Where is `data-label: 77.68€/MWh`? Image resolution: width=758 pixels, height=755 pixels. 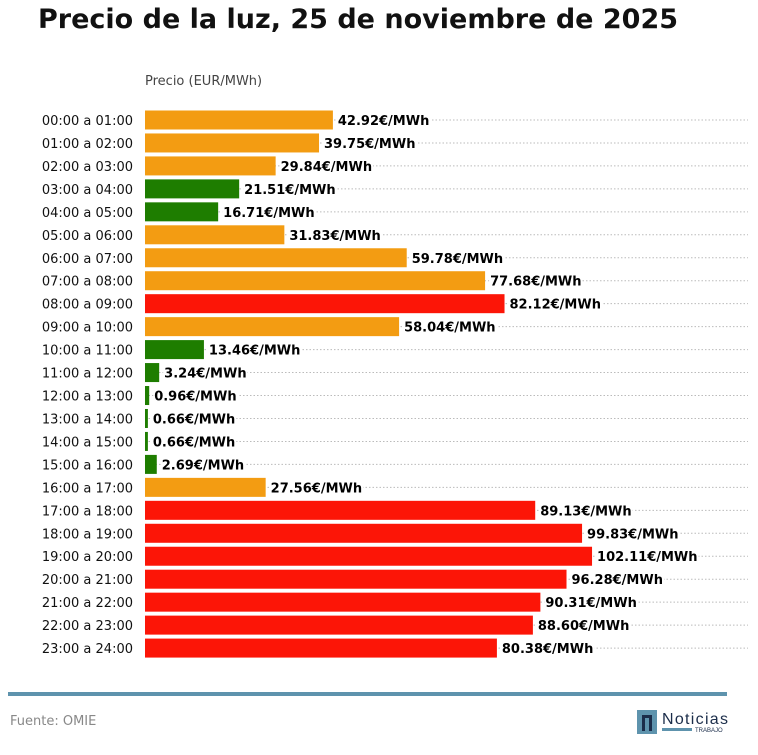
data-label: 77.68€/MWh is located at coordinates (535, 282).